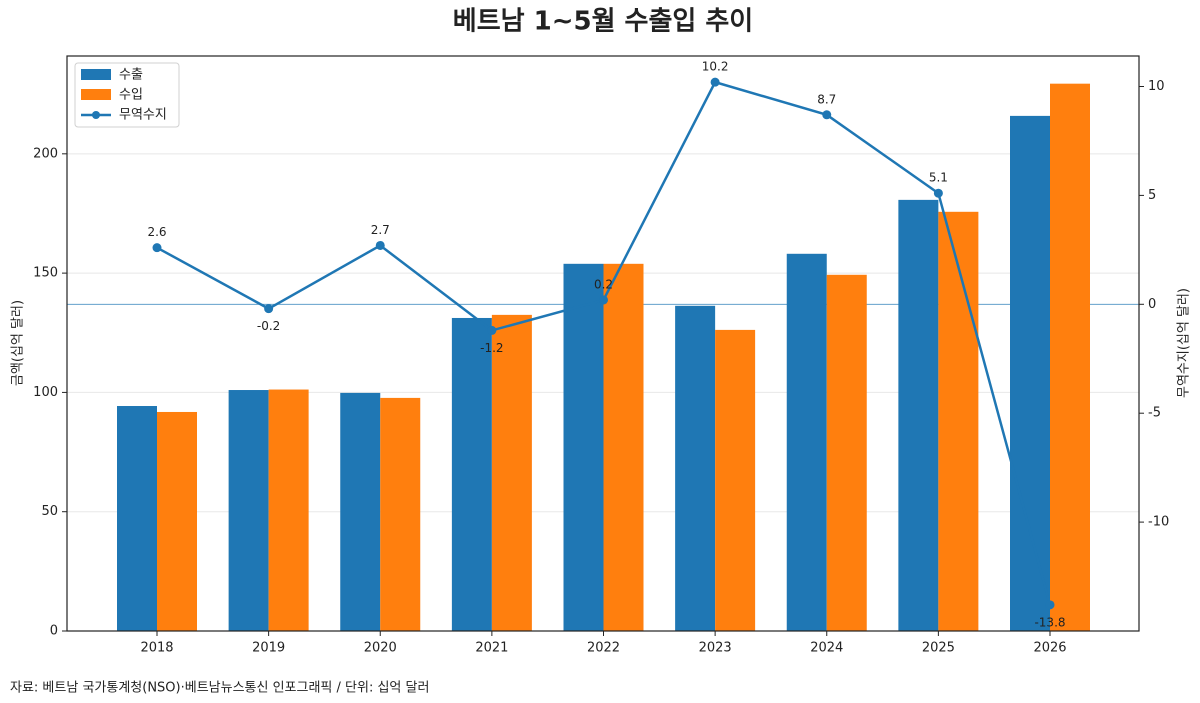 Image resolution: width=1200 pixels, height=703 pixels. Describe the element at coordinates (156, 648) in the screenshot. I see `x-tick-label: 2018` at that location.